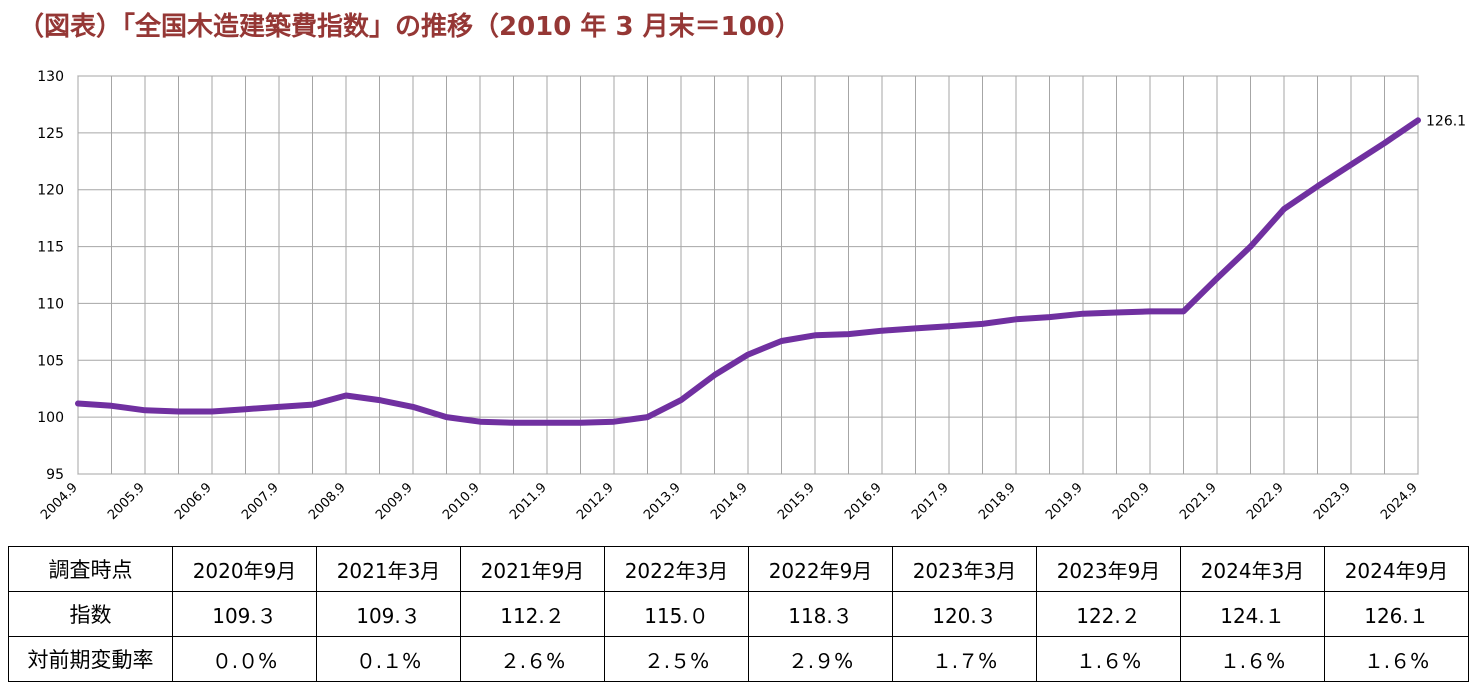  Describe the element at coordinates (1252, 614) in the screenshot. I see `table-cell: 124.１` at that location.